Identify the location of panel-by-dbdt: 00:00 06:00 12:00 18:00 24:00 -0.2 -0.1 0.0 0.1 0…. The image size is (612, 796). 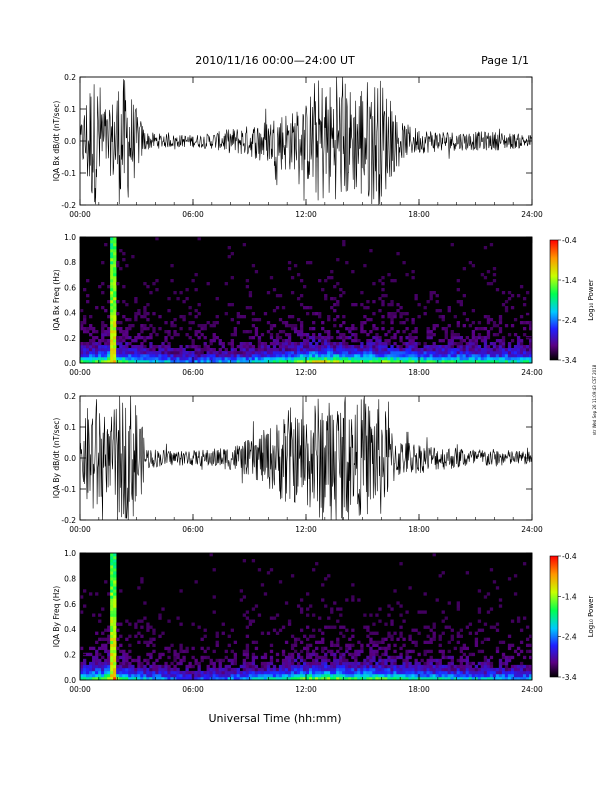
(297, 463).